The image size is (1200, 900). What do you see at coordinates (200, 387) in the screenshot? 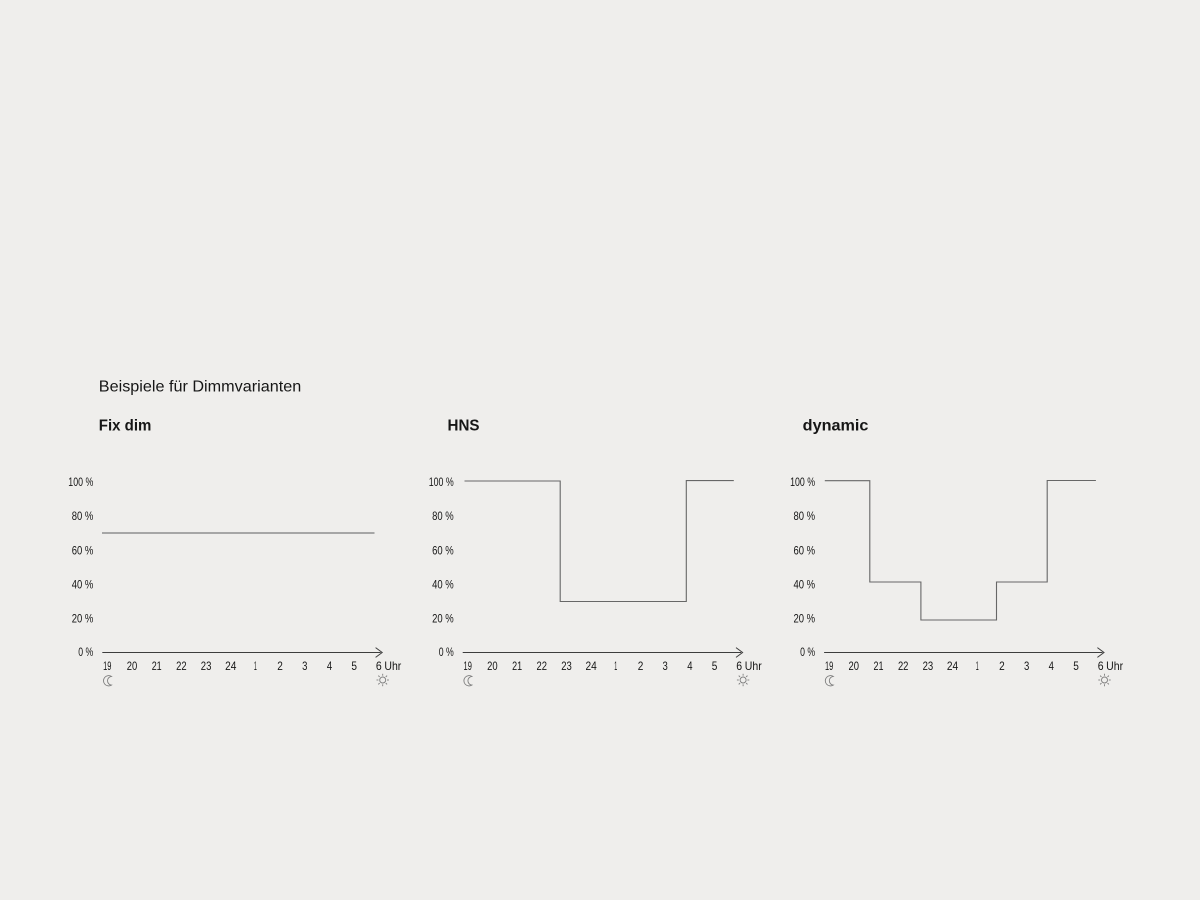
I see `svg-text: Beispiele für Dimmvarianten` at bounding box center [200, 387].